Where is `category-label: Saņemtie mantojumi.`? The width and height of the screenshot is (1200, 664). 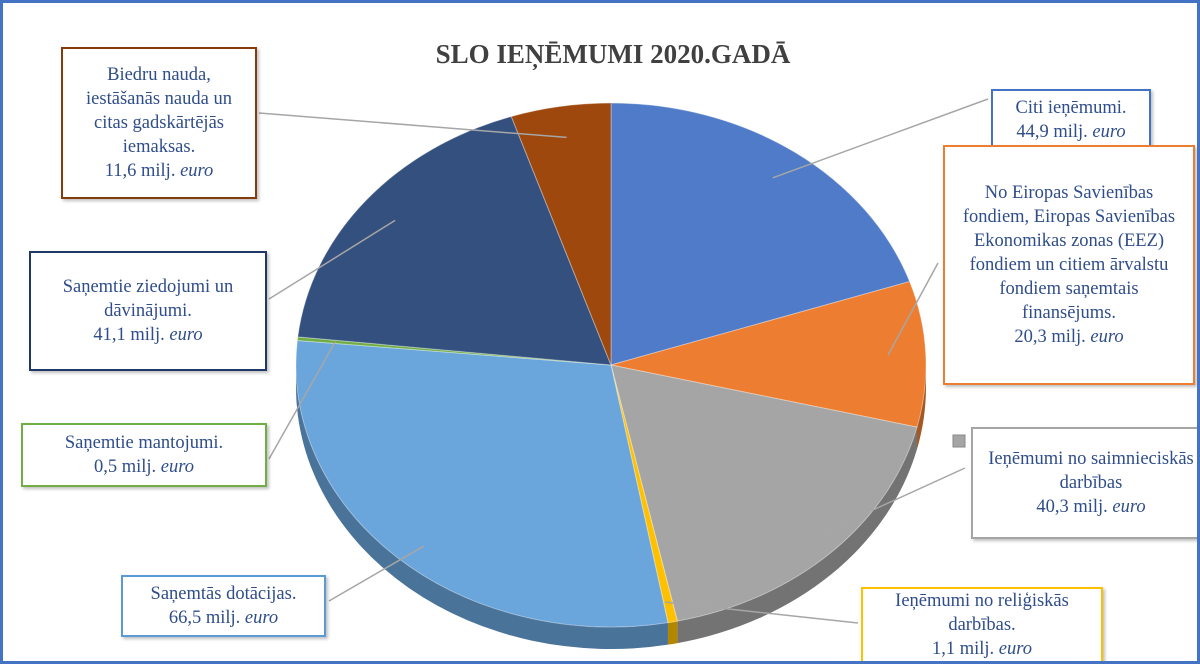 category-label: Saņemtie mantojumi. is located at coordinates (144, 443).